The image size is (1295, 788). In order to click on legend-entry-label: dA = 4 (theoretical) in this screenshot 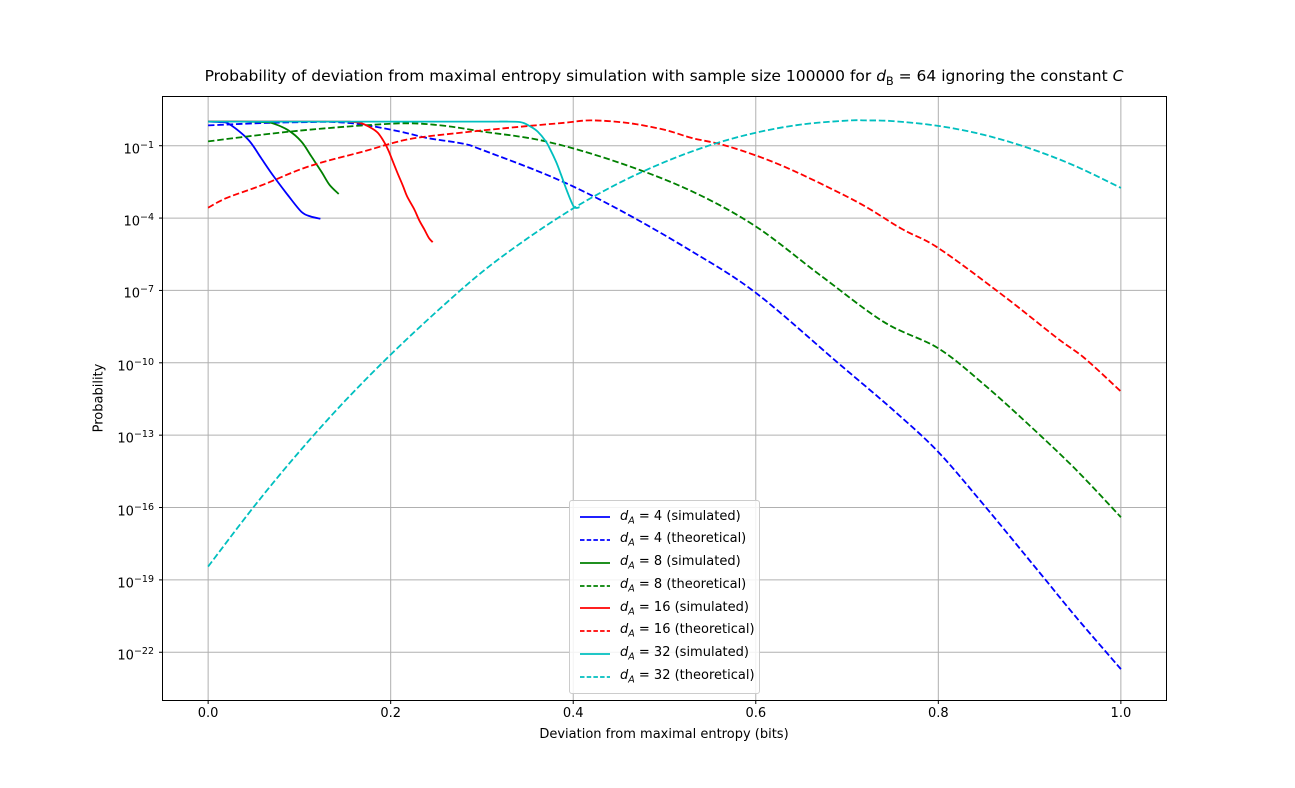, I will do `click(683, 540)`.